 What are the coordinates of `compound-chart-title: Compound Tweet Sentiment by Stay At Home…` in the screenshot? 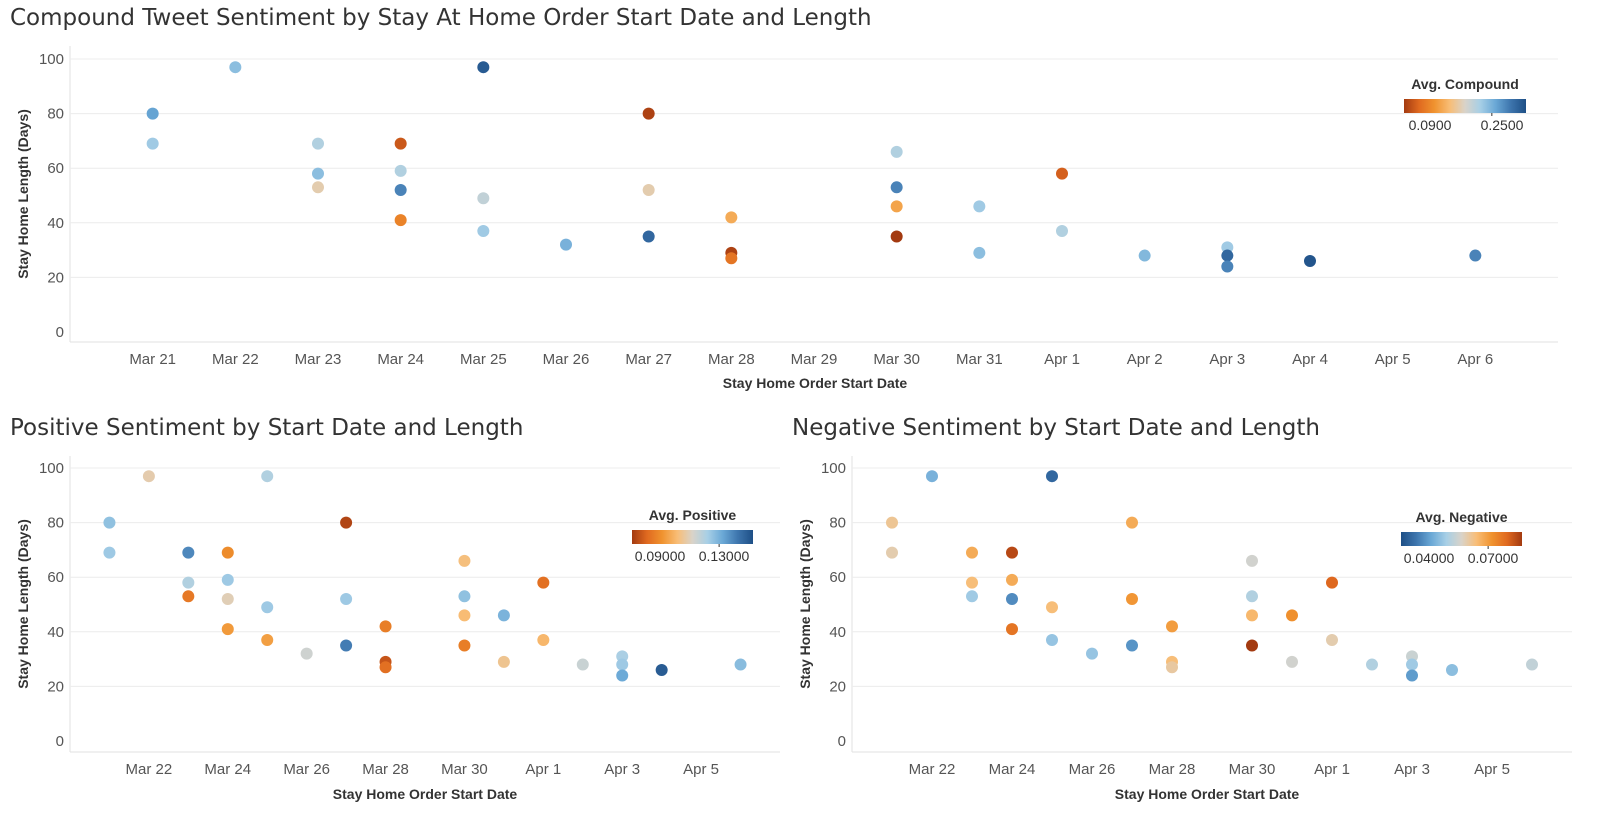 It's located at (441, 18).